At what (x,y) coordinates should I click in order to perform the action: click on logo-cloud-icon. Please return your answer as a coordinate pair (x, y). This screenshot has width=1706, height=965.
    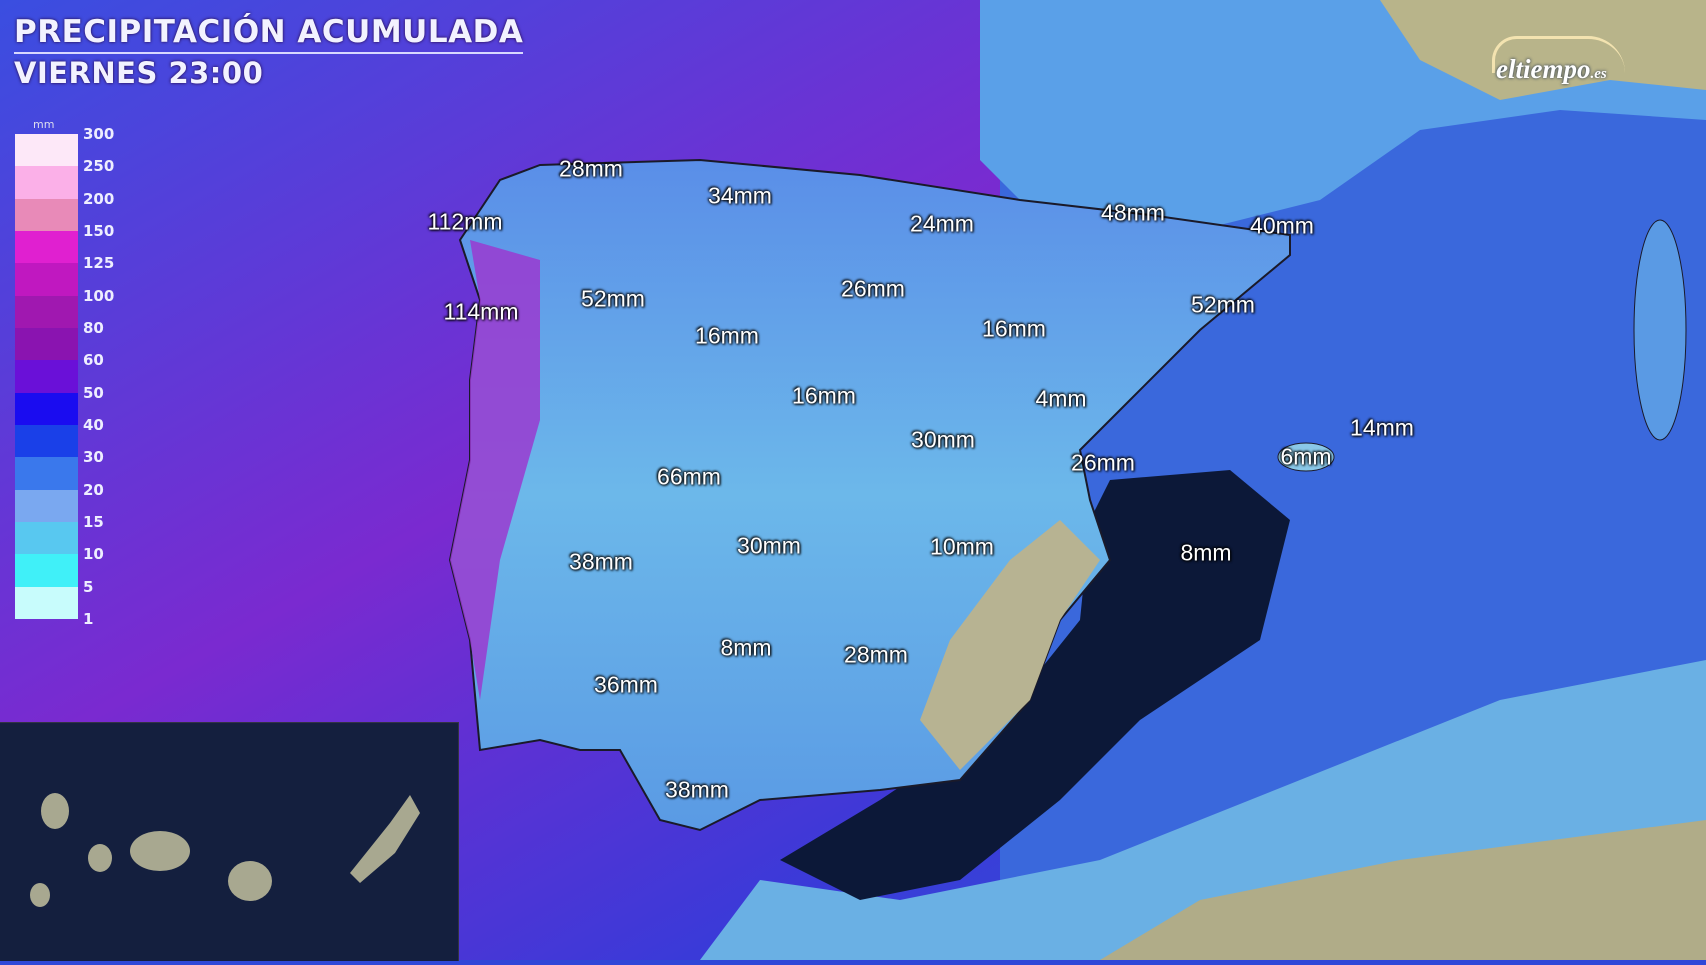
    Looking at the image, I should click on (1558, 54).